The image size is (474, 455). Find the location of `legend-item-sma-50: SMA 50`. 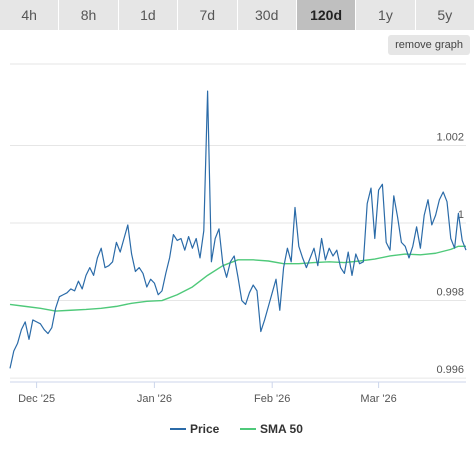

legend-item-sma-50: SMA 50 is located at coordinates (271, 429).